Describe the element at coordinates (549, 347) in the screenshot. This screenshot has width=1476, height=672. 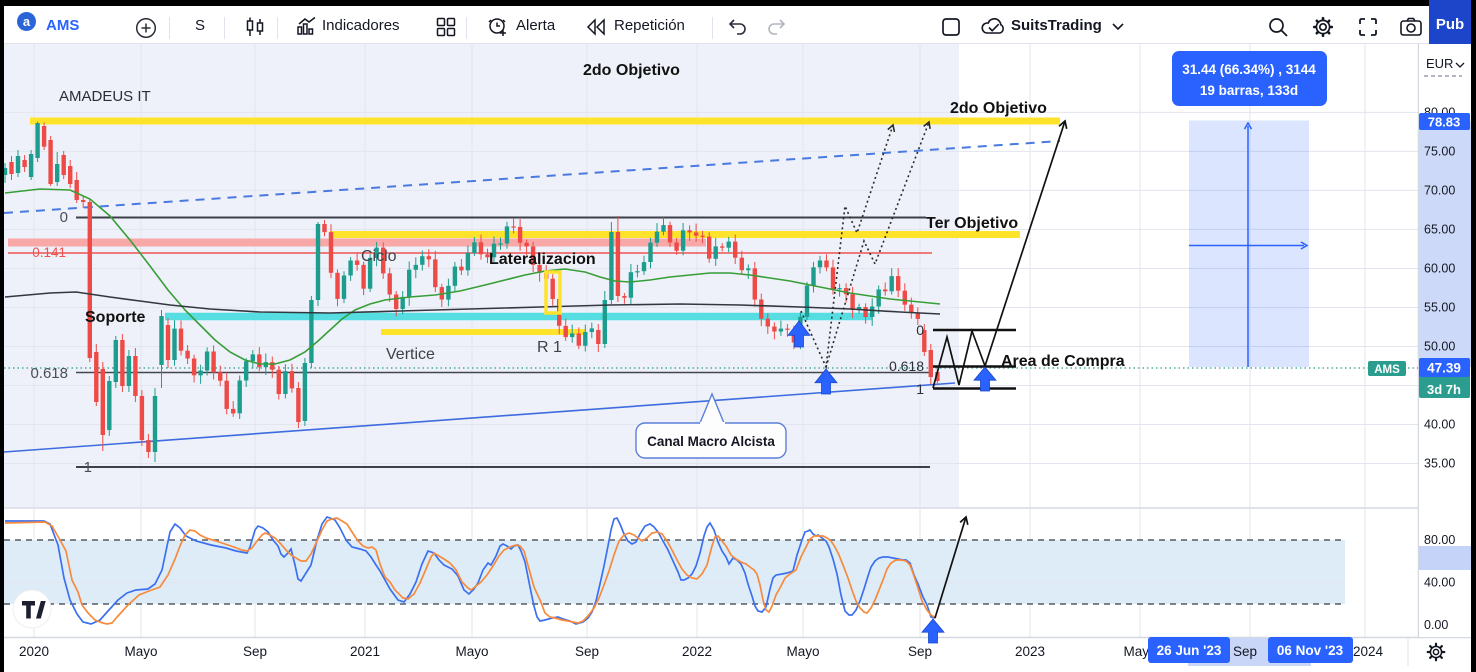
I see `svg-text: R 1` at that location.